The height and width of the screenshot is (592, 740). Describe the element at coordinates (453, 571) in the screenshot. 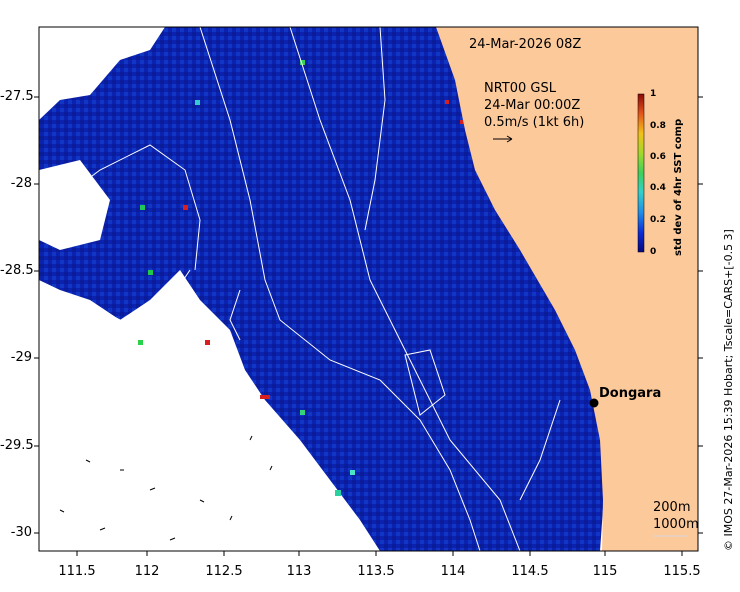

I see `x-tick-label: 114` at that location.